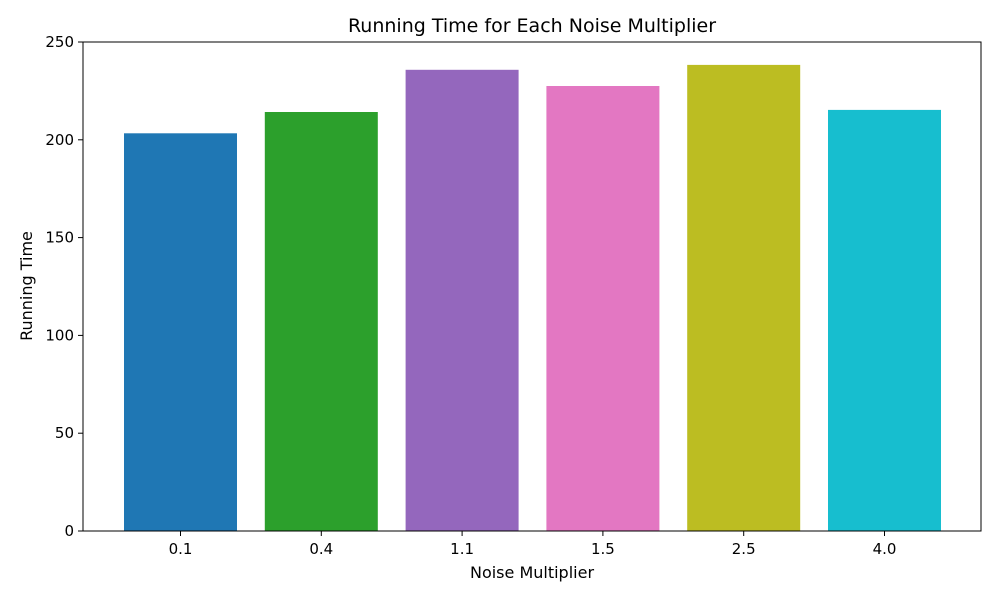 The height and width of the screenshot is (600, 1000). I want to click on y-tick-label: 150, so click(59, 238).